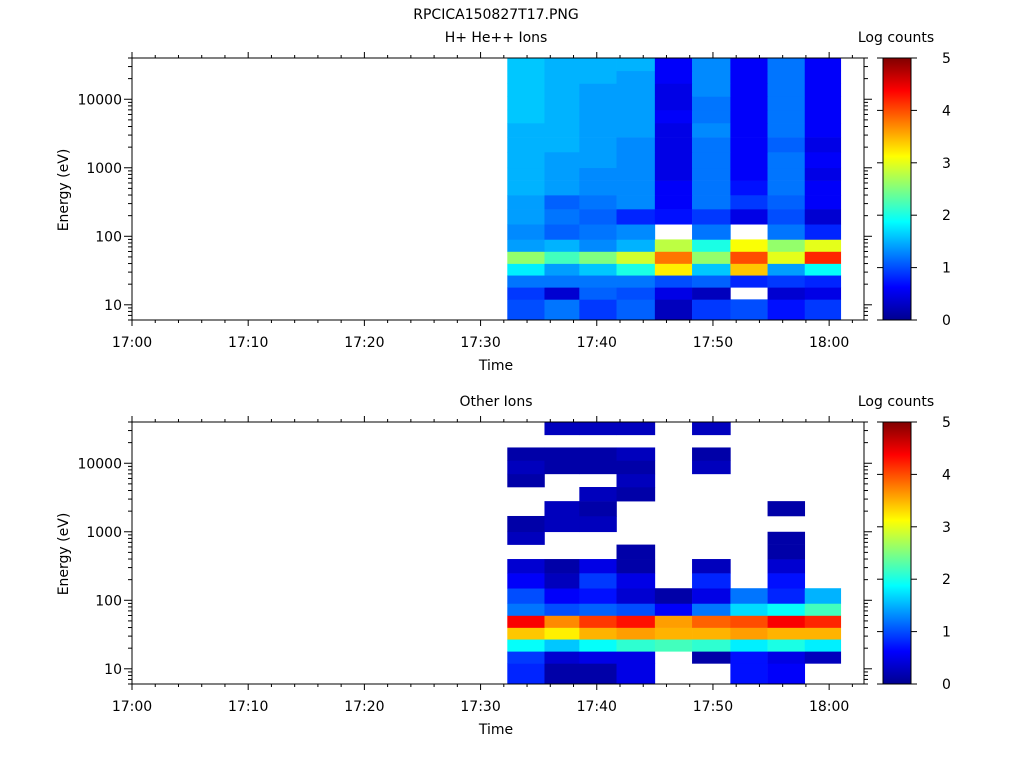 The width and height of the screenshot is (1024, 768). I want to click on colorbar-tick-label: 5, so click(946, 59).